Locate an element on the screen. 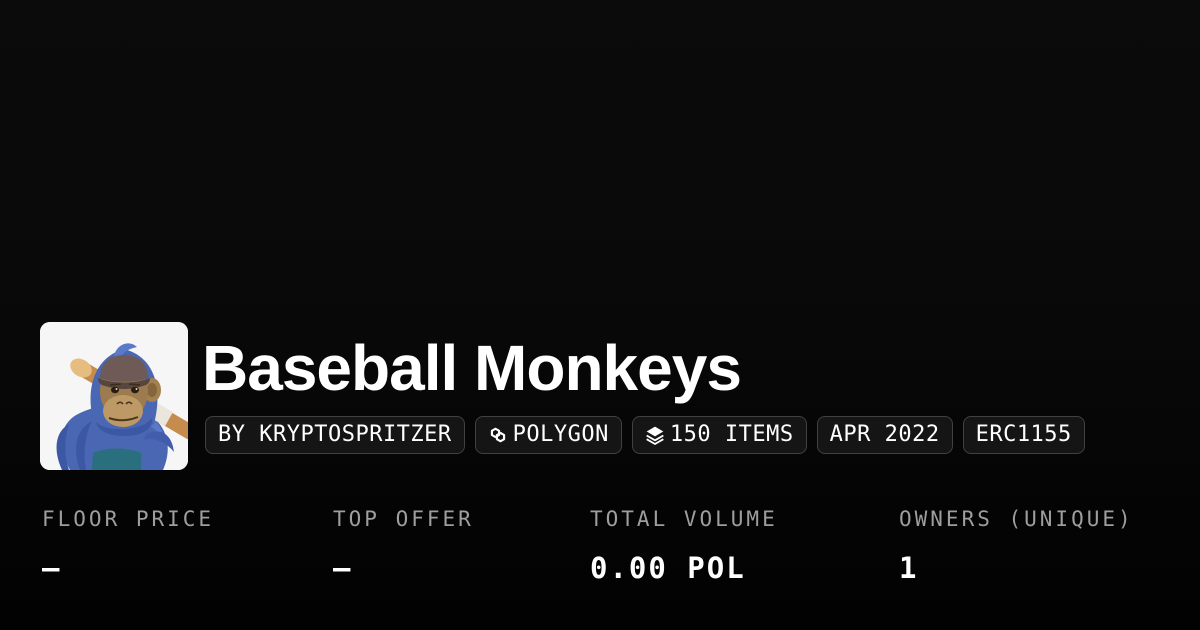 The width and height of the screenshot is (1200, 630). items-badge: 150 ITEMS is located at coordinates (719, 435).